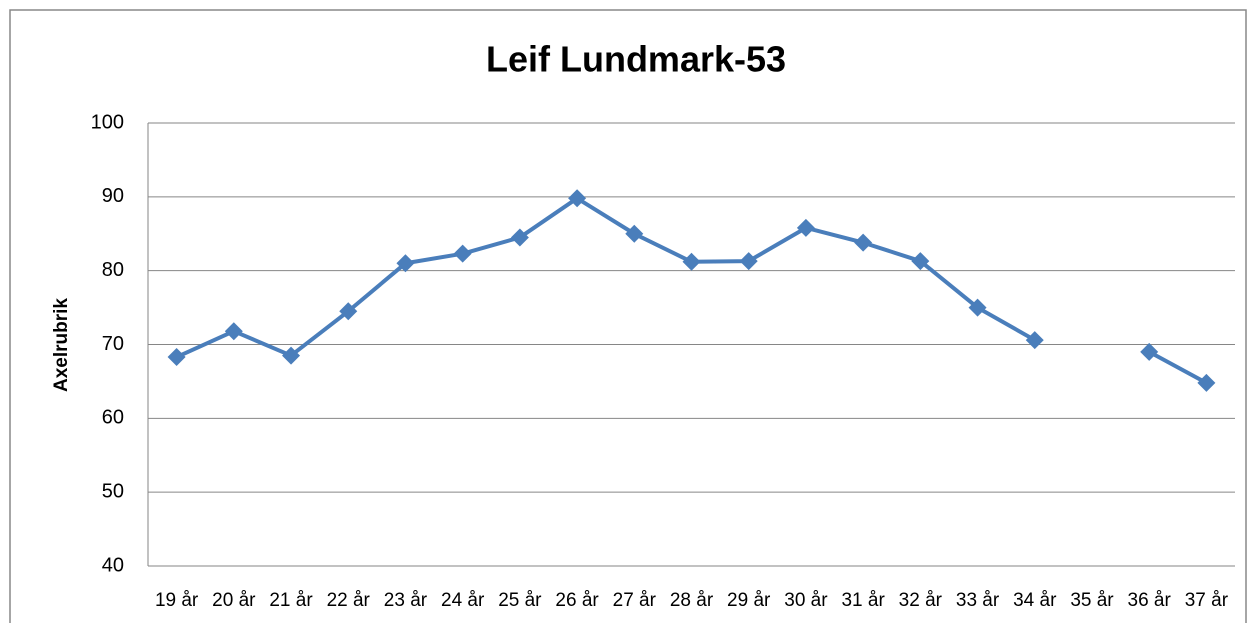 The image size is (1252, 623). What do you see at coordinates (978, 600) in the screenshot?
I see `x-tick-label: 33 år` at bounding box center [978, 600].